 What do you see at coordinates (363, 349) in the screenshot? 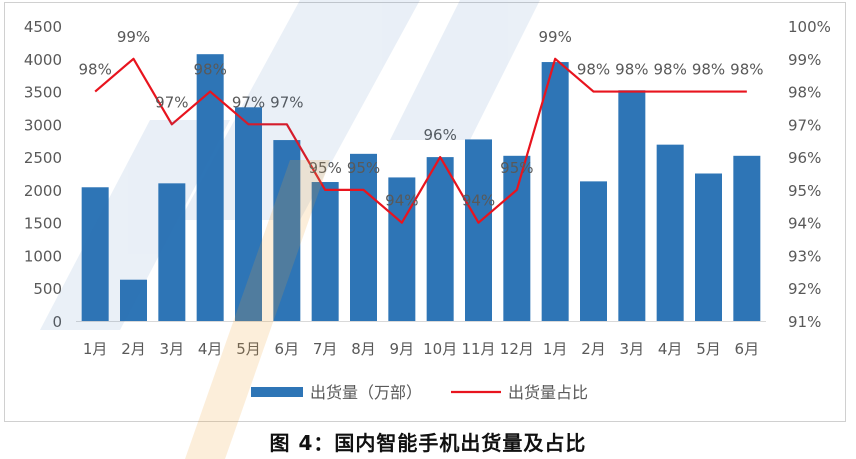
I see `x-tick-label: 8月` at bounding box center [363, 349].